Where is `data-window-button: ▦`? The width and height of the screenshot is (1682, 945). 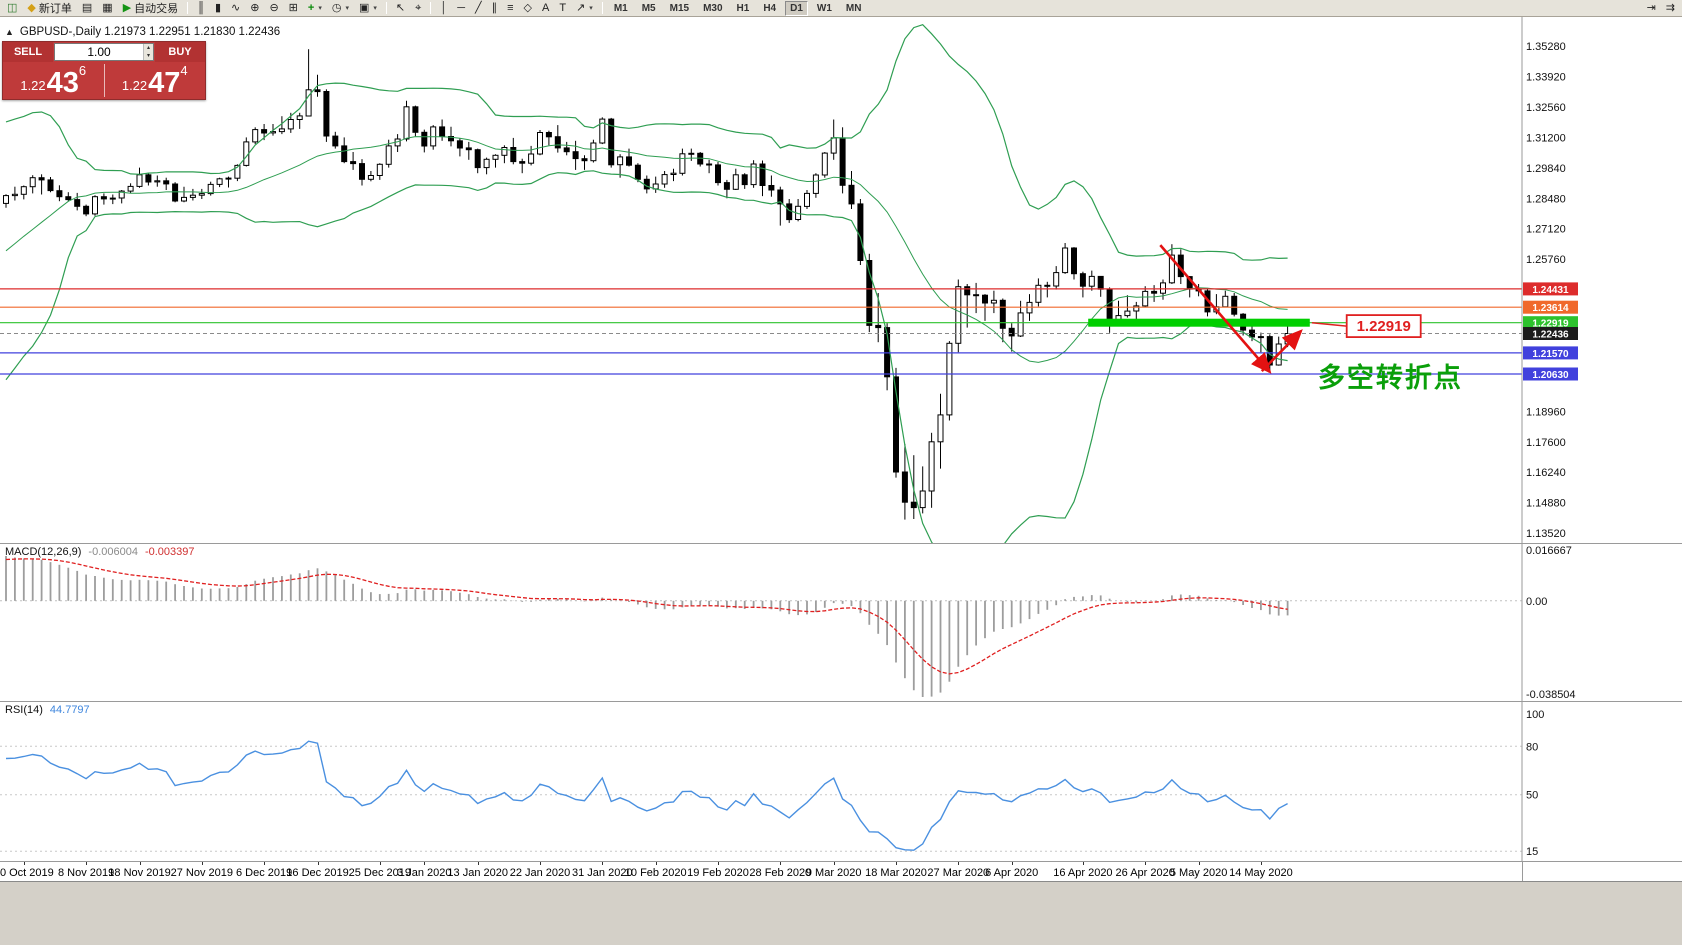
data-window-button: ▦ is located at coordinates (107, 8).